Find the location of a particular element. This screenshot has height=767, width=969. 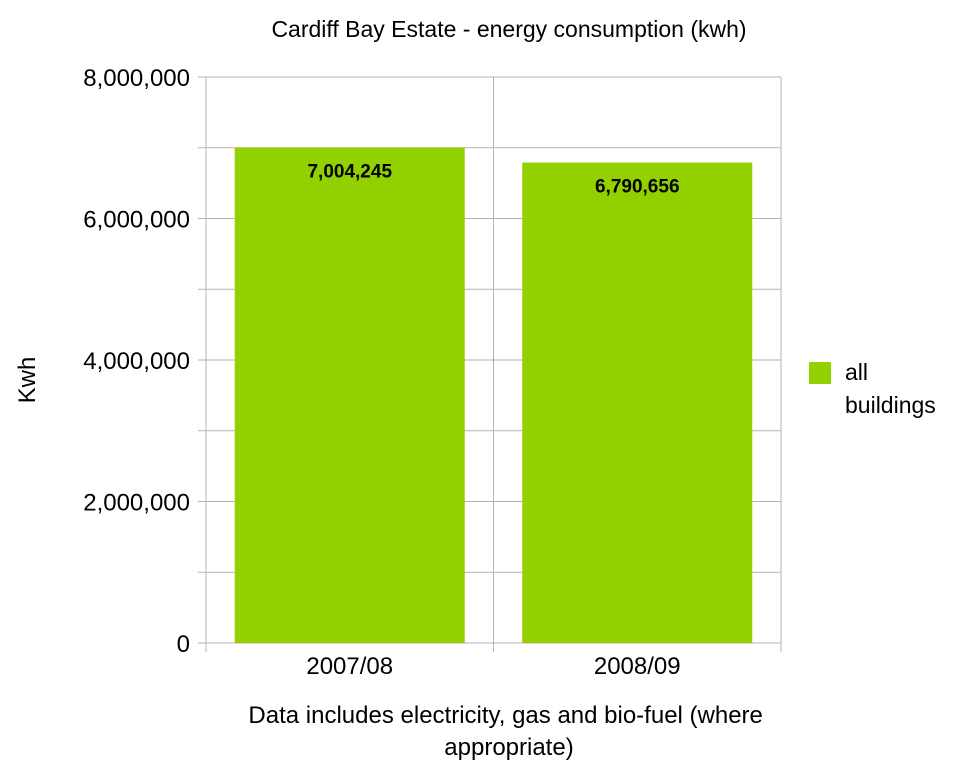

y-tick-labels: 0 2,000,000 4,000,000 6,000,000 8,000,000 is located at coordinates (136, 361).